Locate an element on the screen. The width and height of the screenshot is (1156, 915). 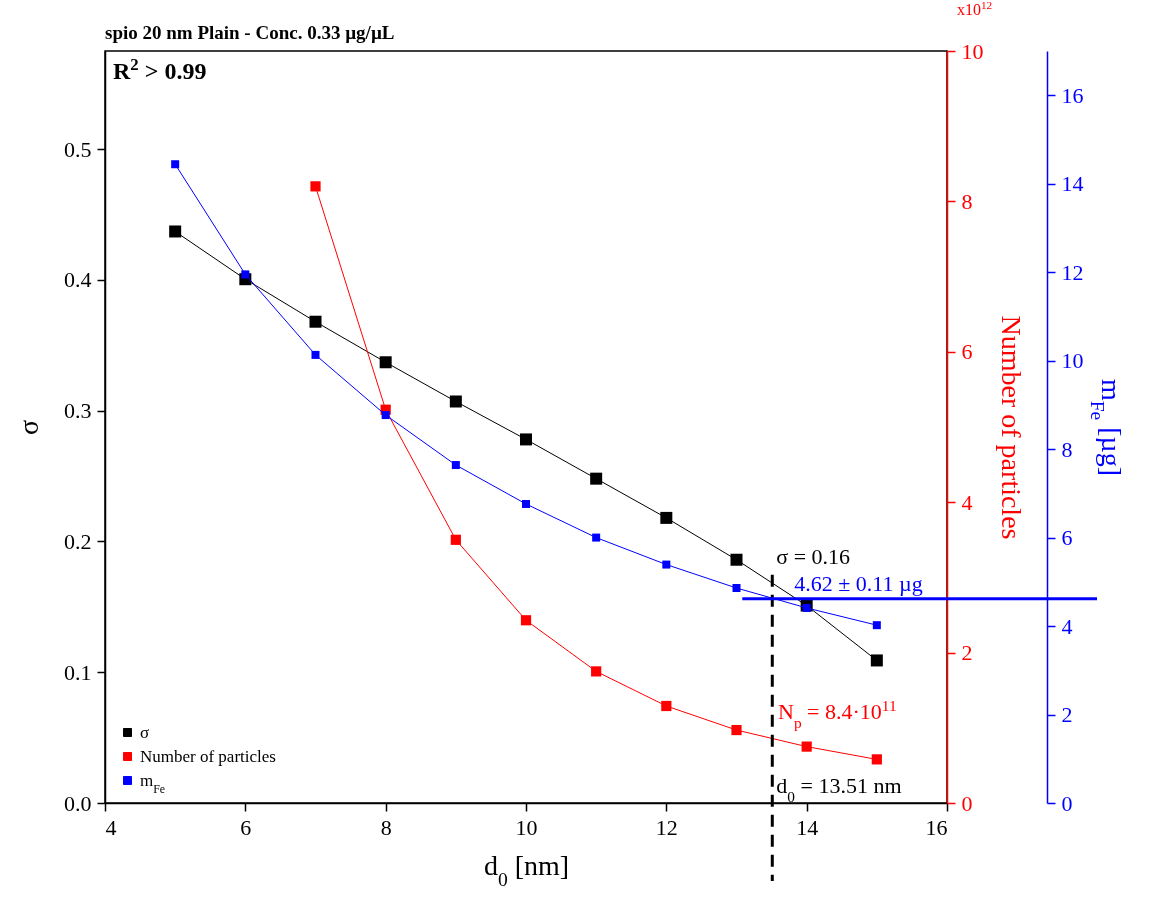
x-tick-label: 16 is located at coordinates (936, 827).